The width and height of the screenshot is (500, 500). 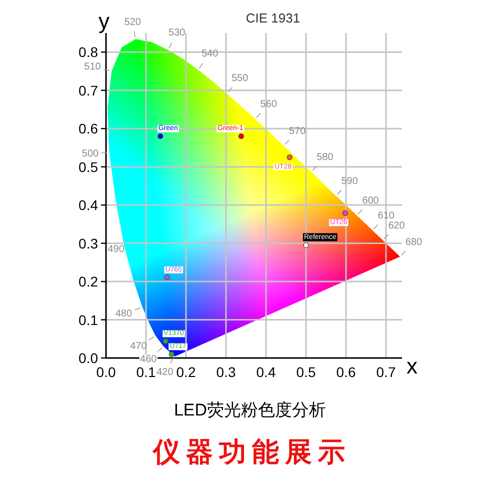 What do you see at coordinates (412, 366) in the screenshot?
I see `x-axis-title: x` at bounding box center [412, 366].